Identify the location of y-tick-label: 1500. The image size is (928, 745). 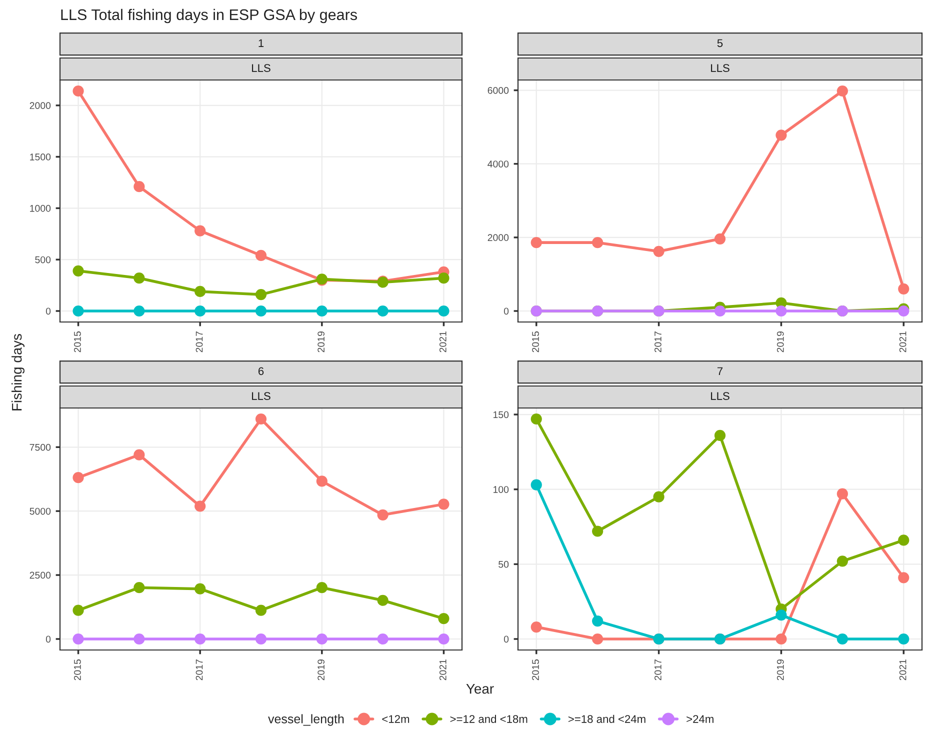
(40, 157).